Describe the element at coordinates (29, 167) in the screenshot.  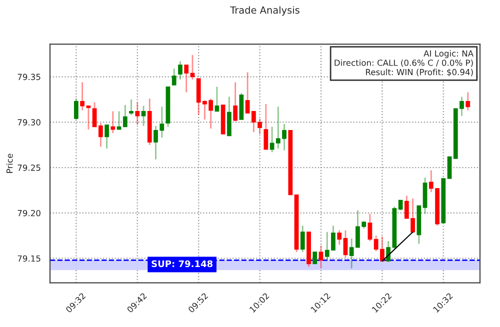
I see `y-tick-label: 79.25` at that location.